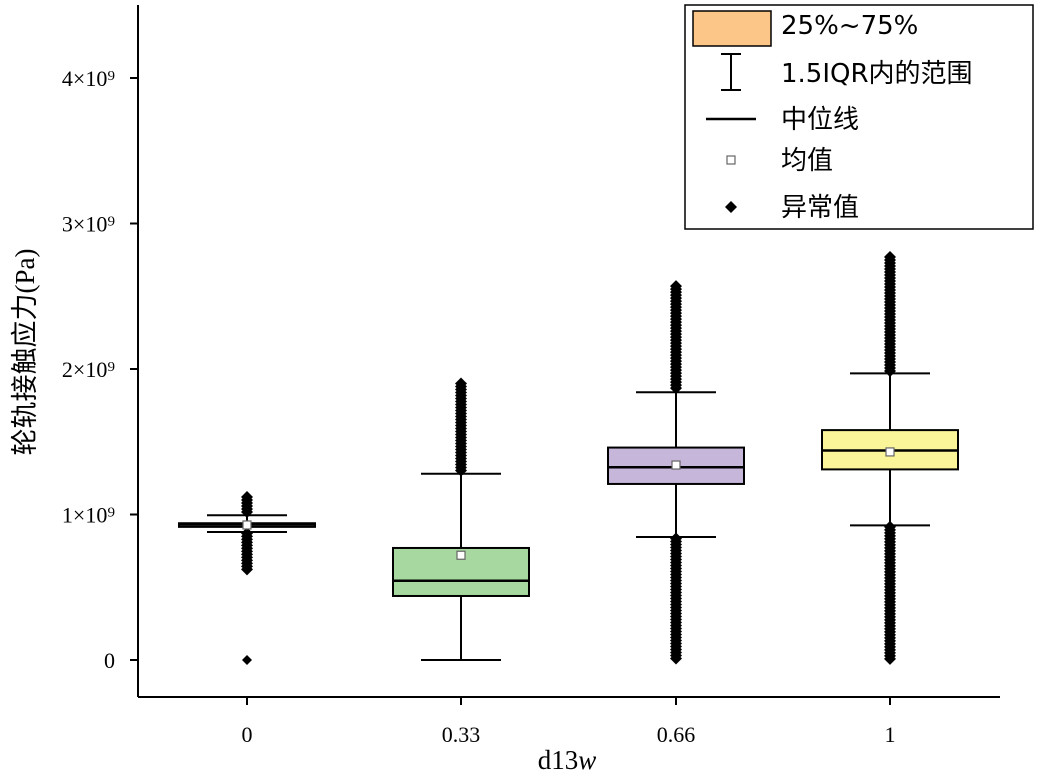 This screenshot has width=1039, height=775. What do you see at coordinates (732, 28) in the screenshot?
I see `legend-box-swatch` at bounding box center [732, 28].